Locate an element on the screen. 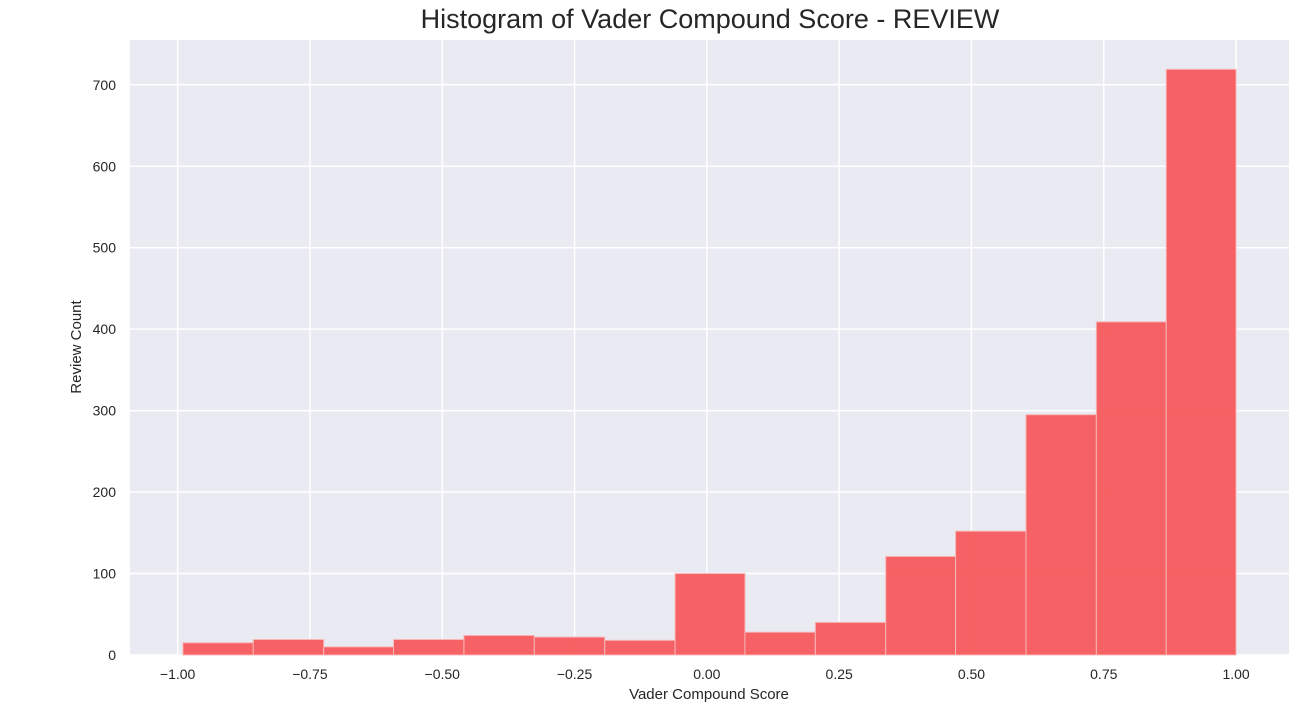 Image resolution: width=1304 pixels, height=712 pixels. x-axis-label: Vader Compound Score is located at coordinates (709, 694).